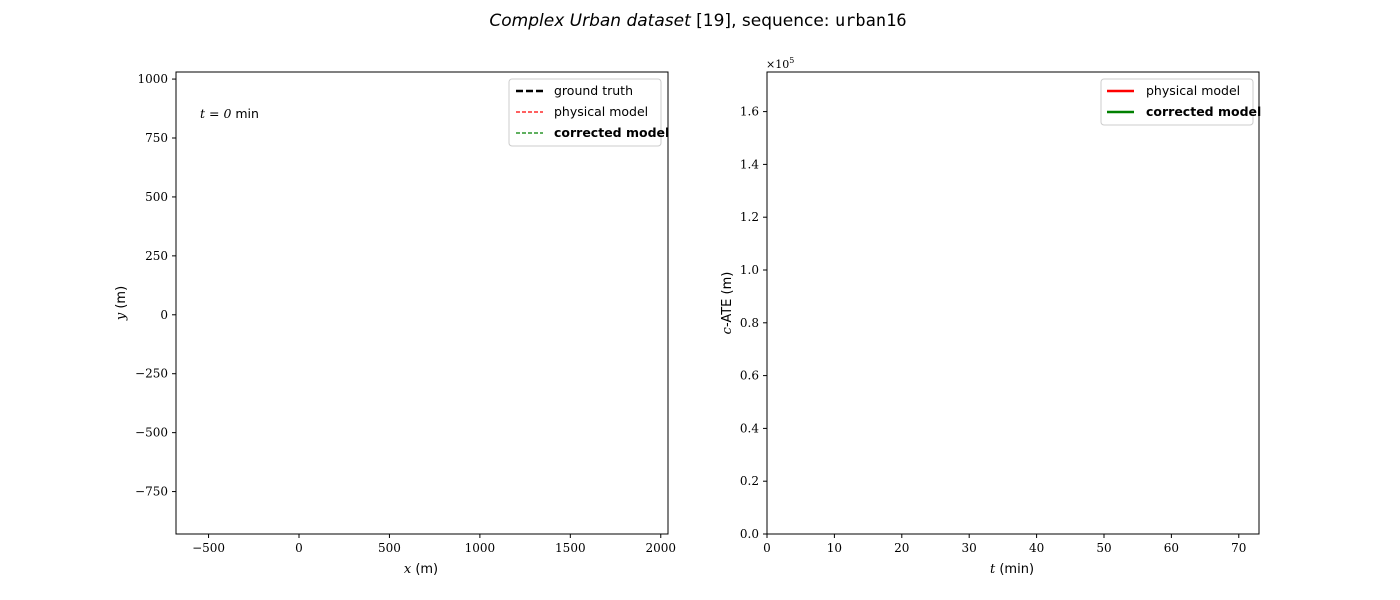 The width and height of the screenshot is (1400, 600). What do you see at coordinates (727, 299) in the screenshot?
I see `ate-y-axis-unit: -ATE (m)` at bounding box center [727, 299].